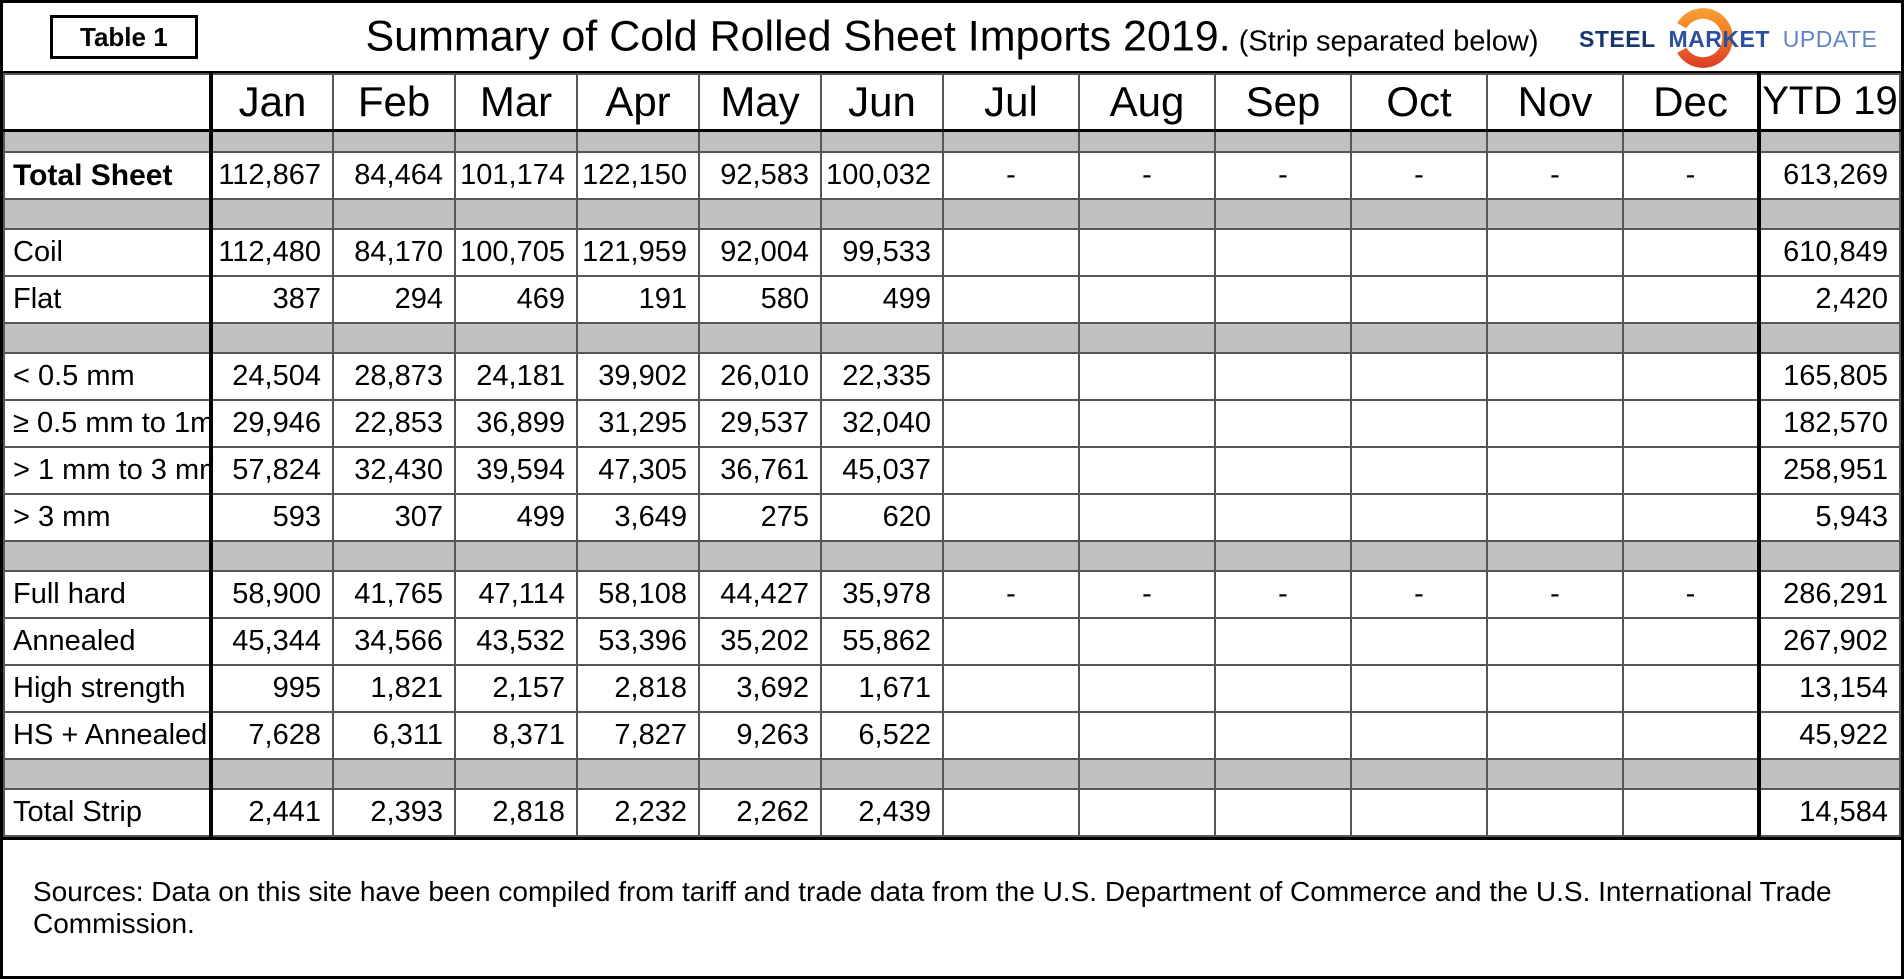  Describe the element at coordinates (760, 641) in the screenshot. I see `data-cell: 35,202` at that location.